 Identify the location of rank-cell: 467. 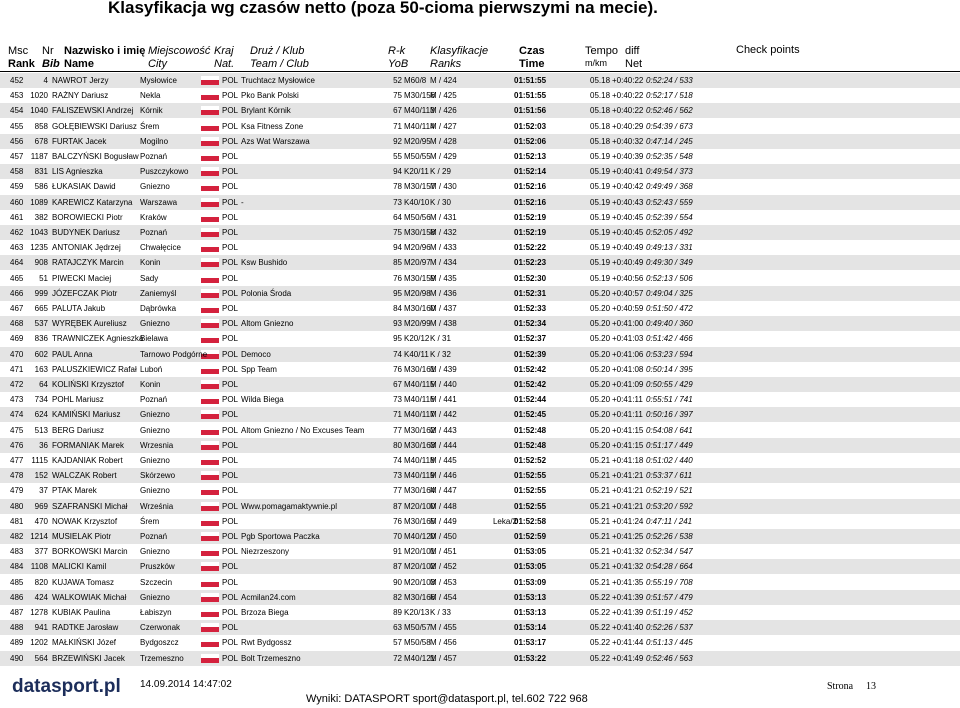
(17, 308).